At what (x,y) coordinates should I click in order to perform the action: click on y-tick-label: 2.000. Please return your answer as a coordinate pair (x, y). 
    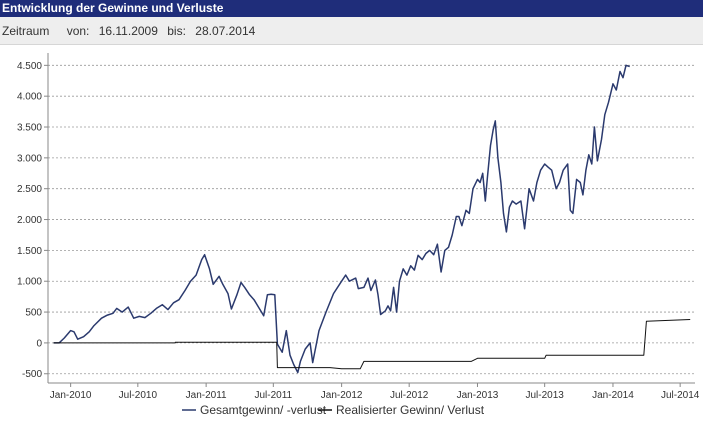
    Looking at the image, I should click on (29, 220).